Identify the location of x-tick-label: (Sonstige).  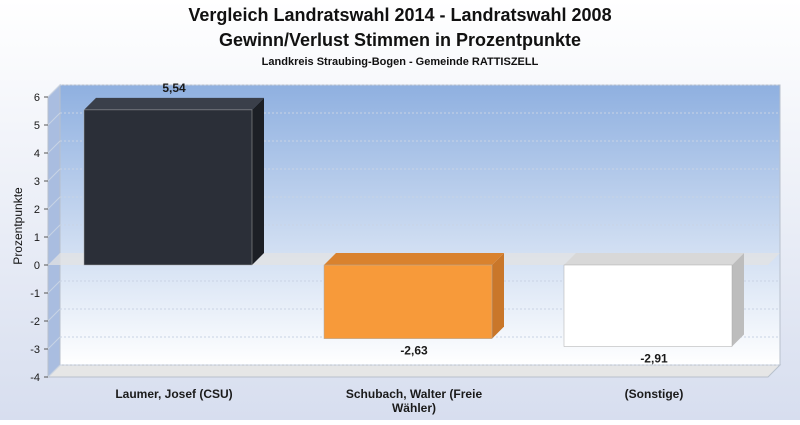
(654, 394).